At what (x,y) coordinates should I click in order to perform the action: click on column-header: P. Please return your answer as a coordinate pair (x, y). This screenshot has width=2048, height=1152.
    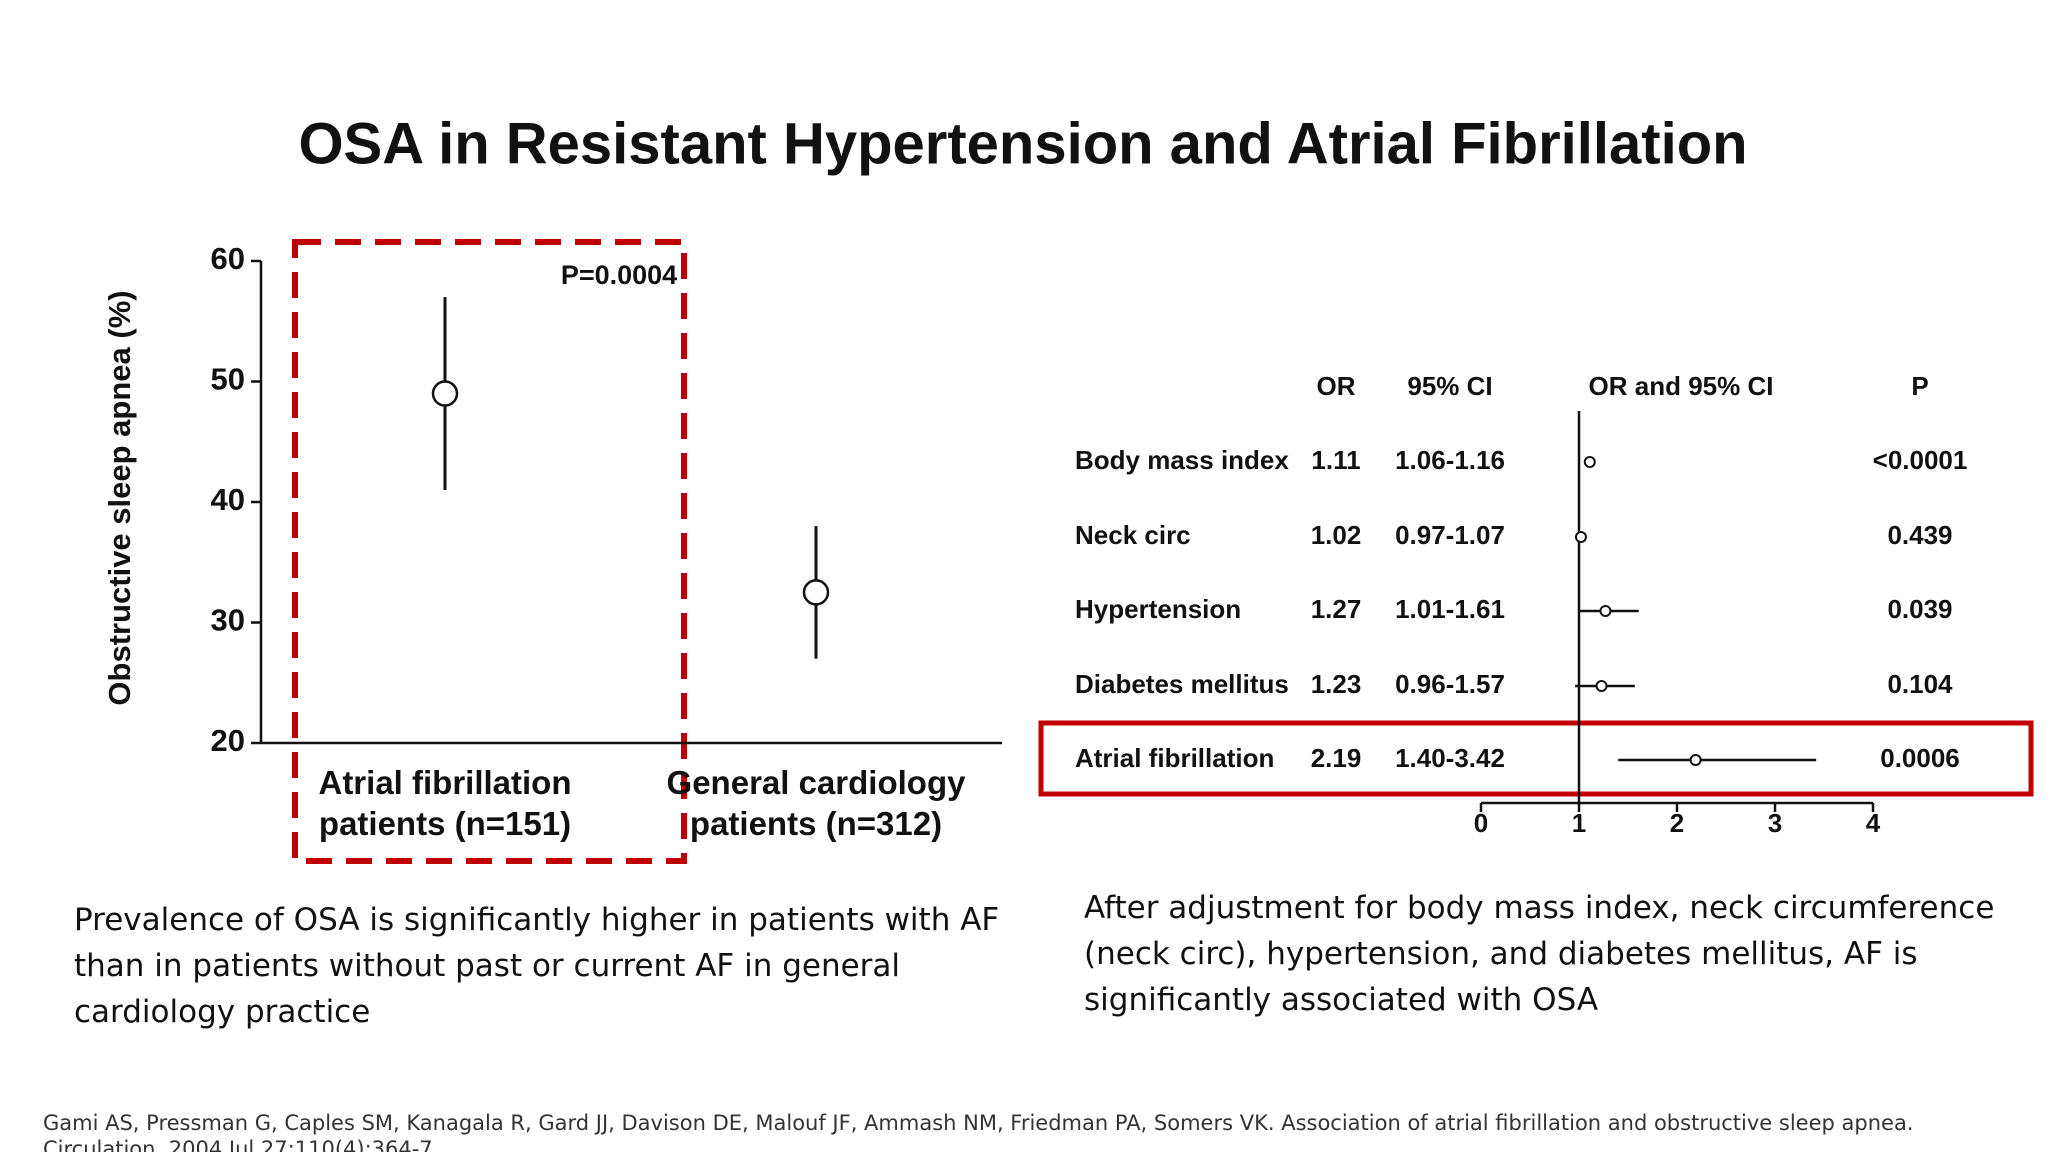
    Looking at the image, I should click on (1919, 386).